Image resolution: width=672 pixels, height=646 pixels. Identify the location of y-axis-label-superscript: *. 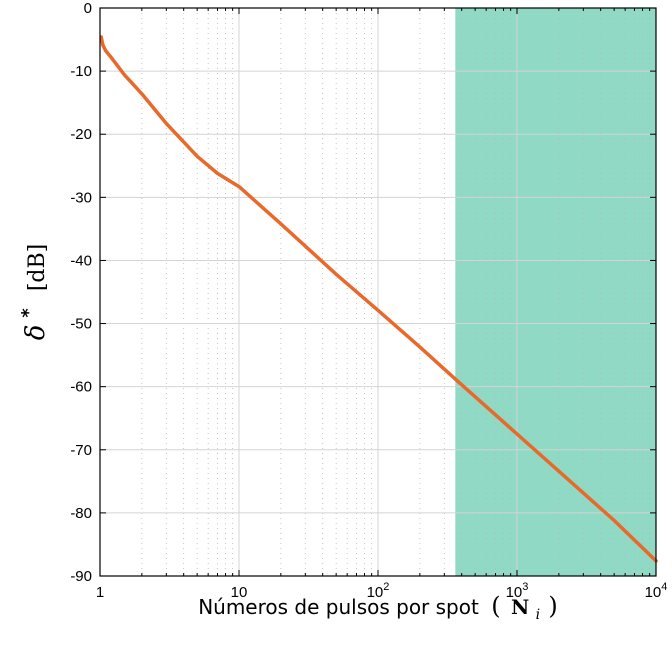
(28, 313).